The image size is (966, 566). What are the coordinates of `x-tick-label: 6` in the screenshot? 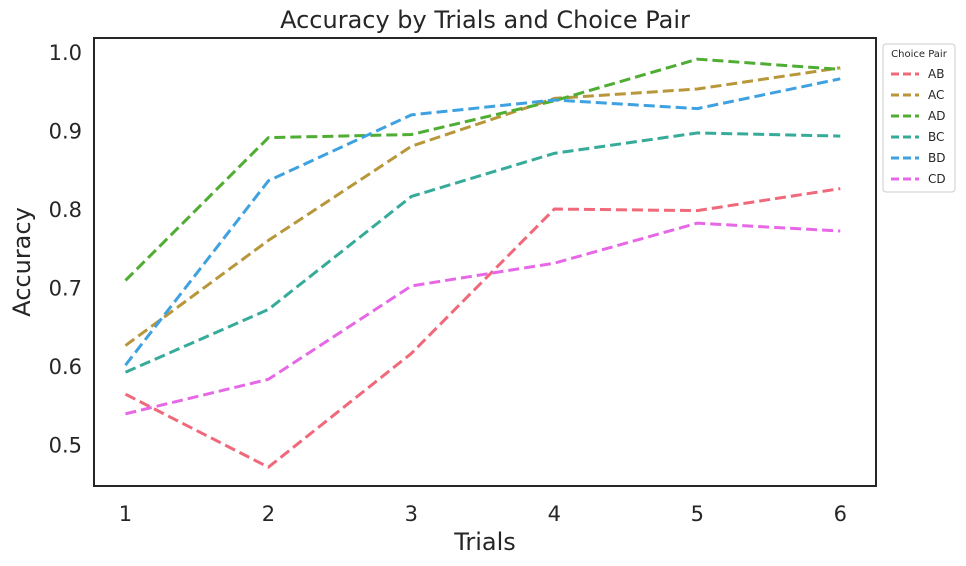 It's located at (840, 514).